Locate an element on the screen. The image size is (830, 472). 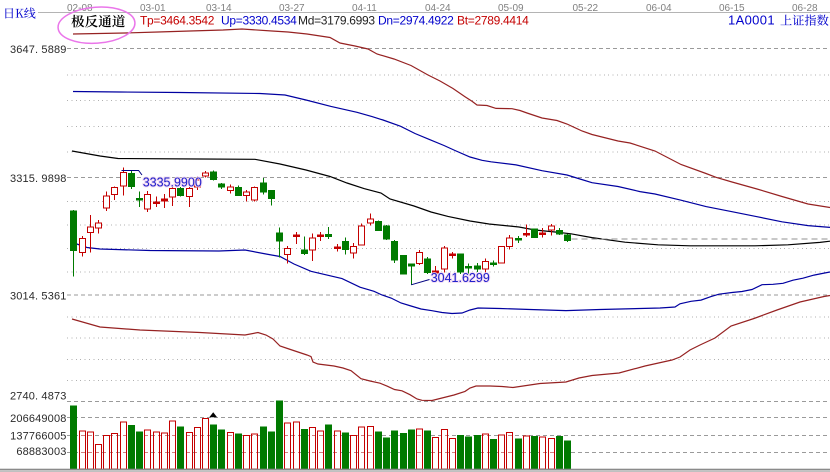
svg-text: Dn=2974.4922 is located at coordinates (416, 21).